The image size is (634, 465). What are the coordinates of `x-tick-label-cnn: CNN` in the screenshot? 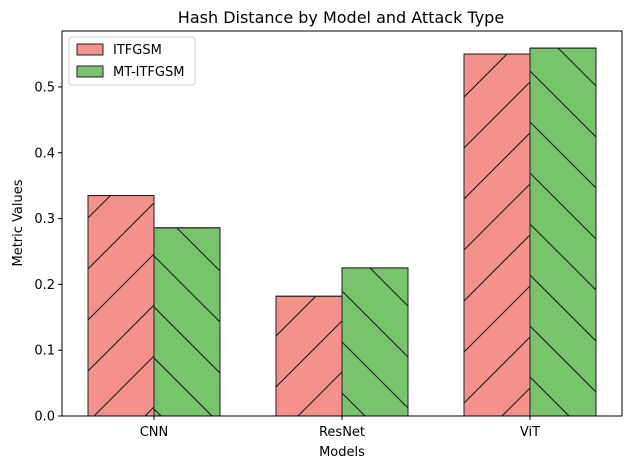 It's located at (154, 432).